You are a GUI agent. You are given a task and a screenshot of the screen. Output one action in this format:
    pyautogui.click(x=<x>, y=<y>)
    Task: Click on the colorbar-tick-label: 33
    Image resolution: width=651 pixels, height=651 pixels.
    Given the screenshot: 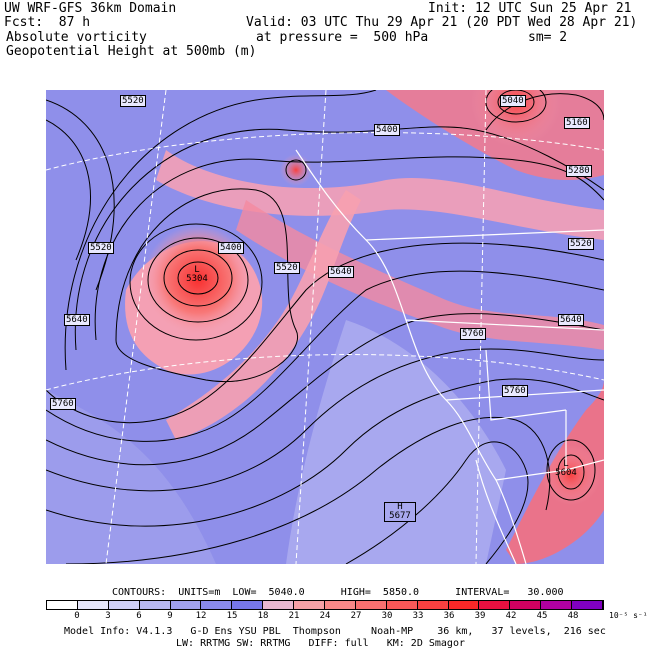 What is the action you would take?
    pyautogui.click(x=418, y=616)
    